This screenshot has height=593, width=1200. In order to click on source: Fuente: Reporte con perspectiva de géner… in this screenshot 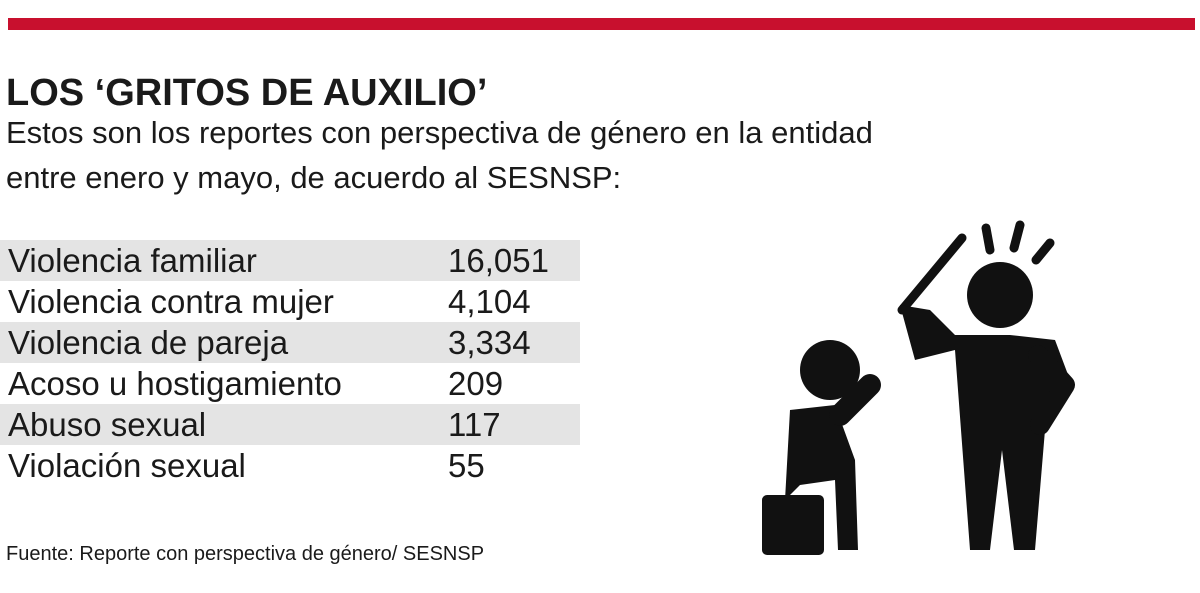, I will do `click(245, 554)`.